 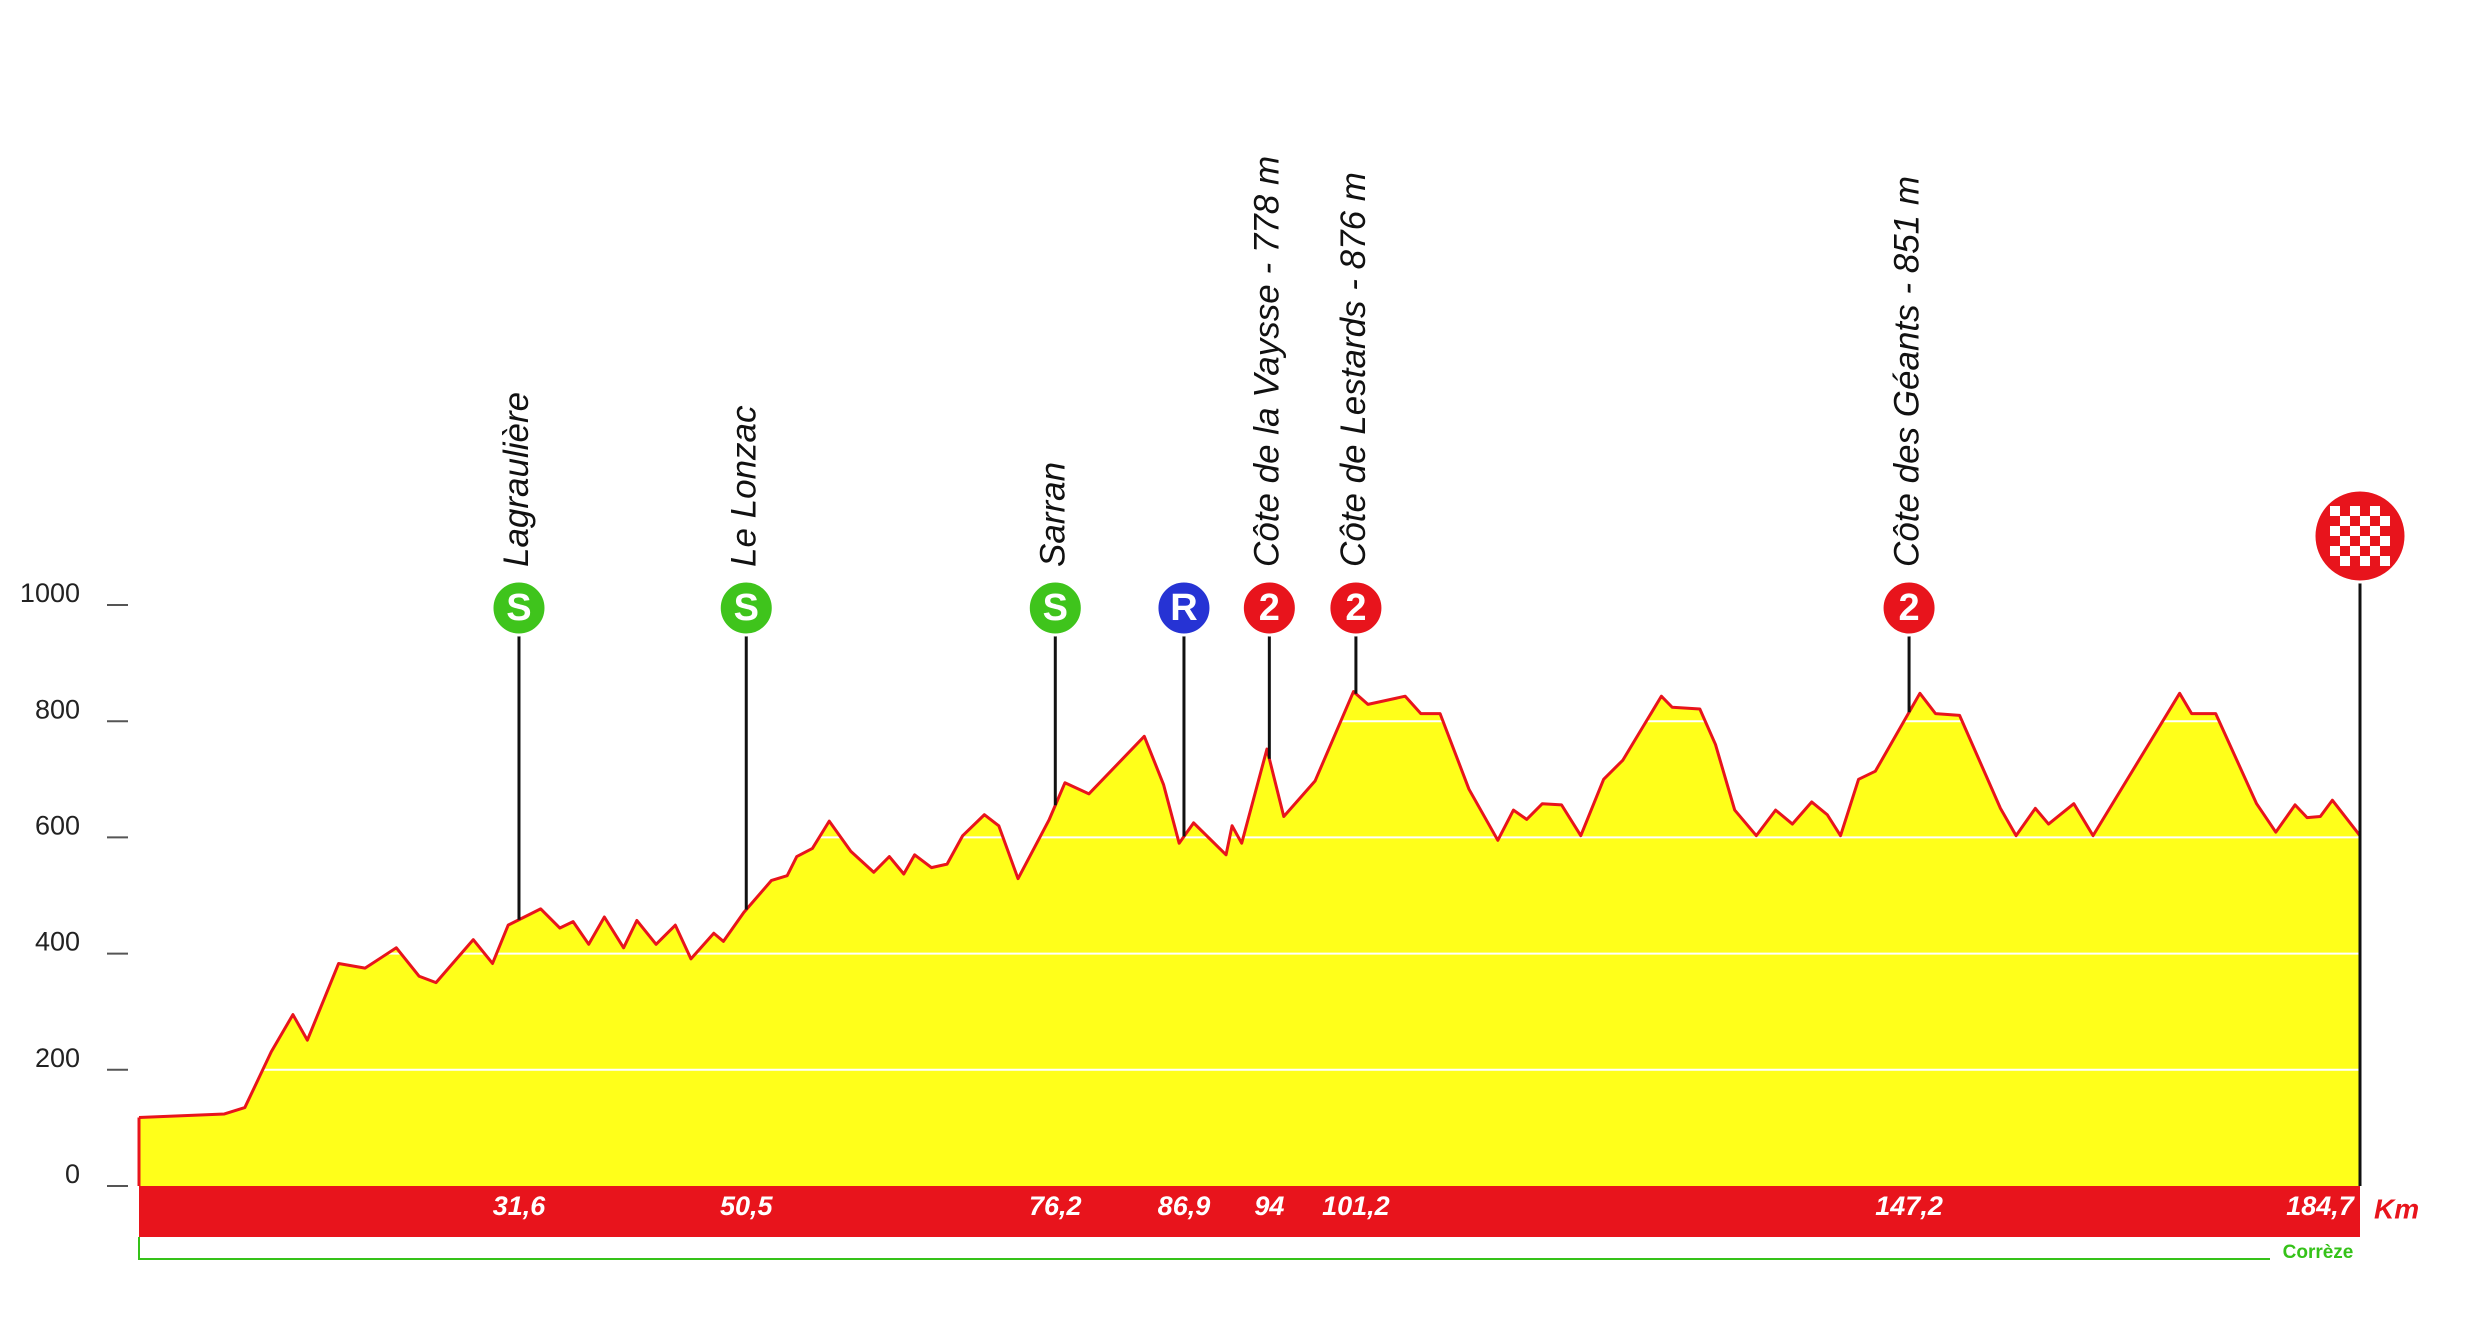 What do you see at coordinates (2396, 1208) in the screenshot?
I see `unit-label: Km` at bounding box center [2396, 1208].